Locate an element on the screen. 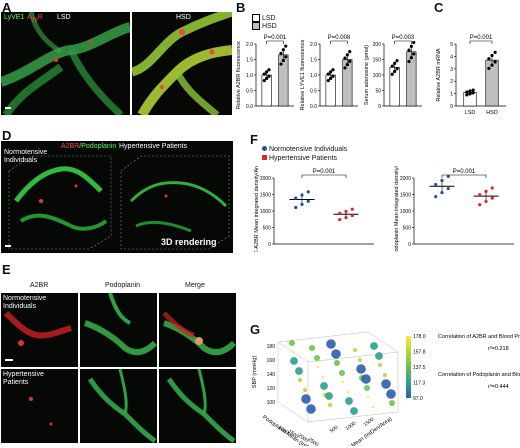  g-box-edge is located at coordinates (353, 357).